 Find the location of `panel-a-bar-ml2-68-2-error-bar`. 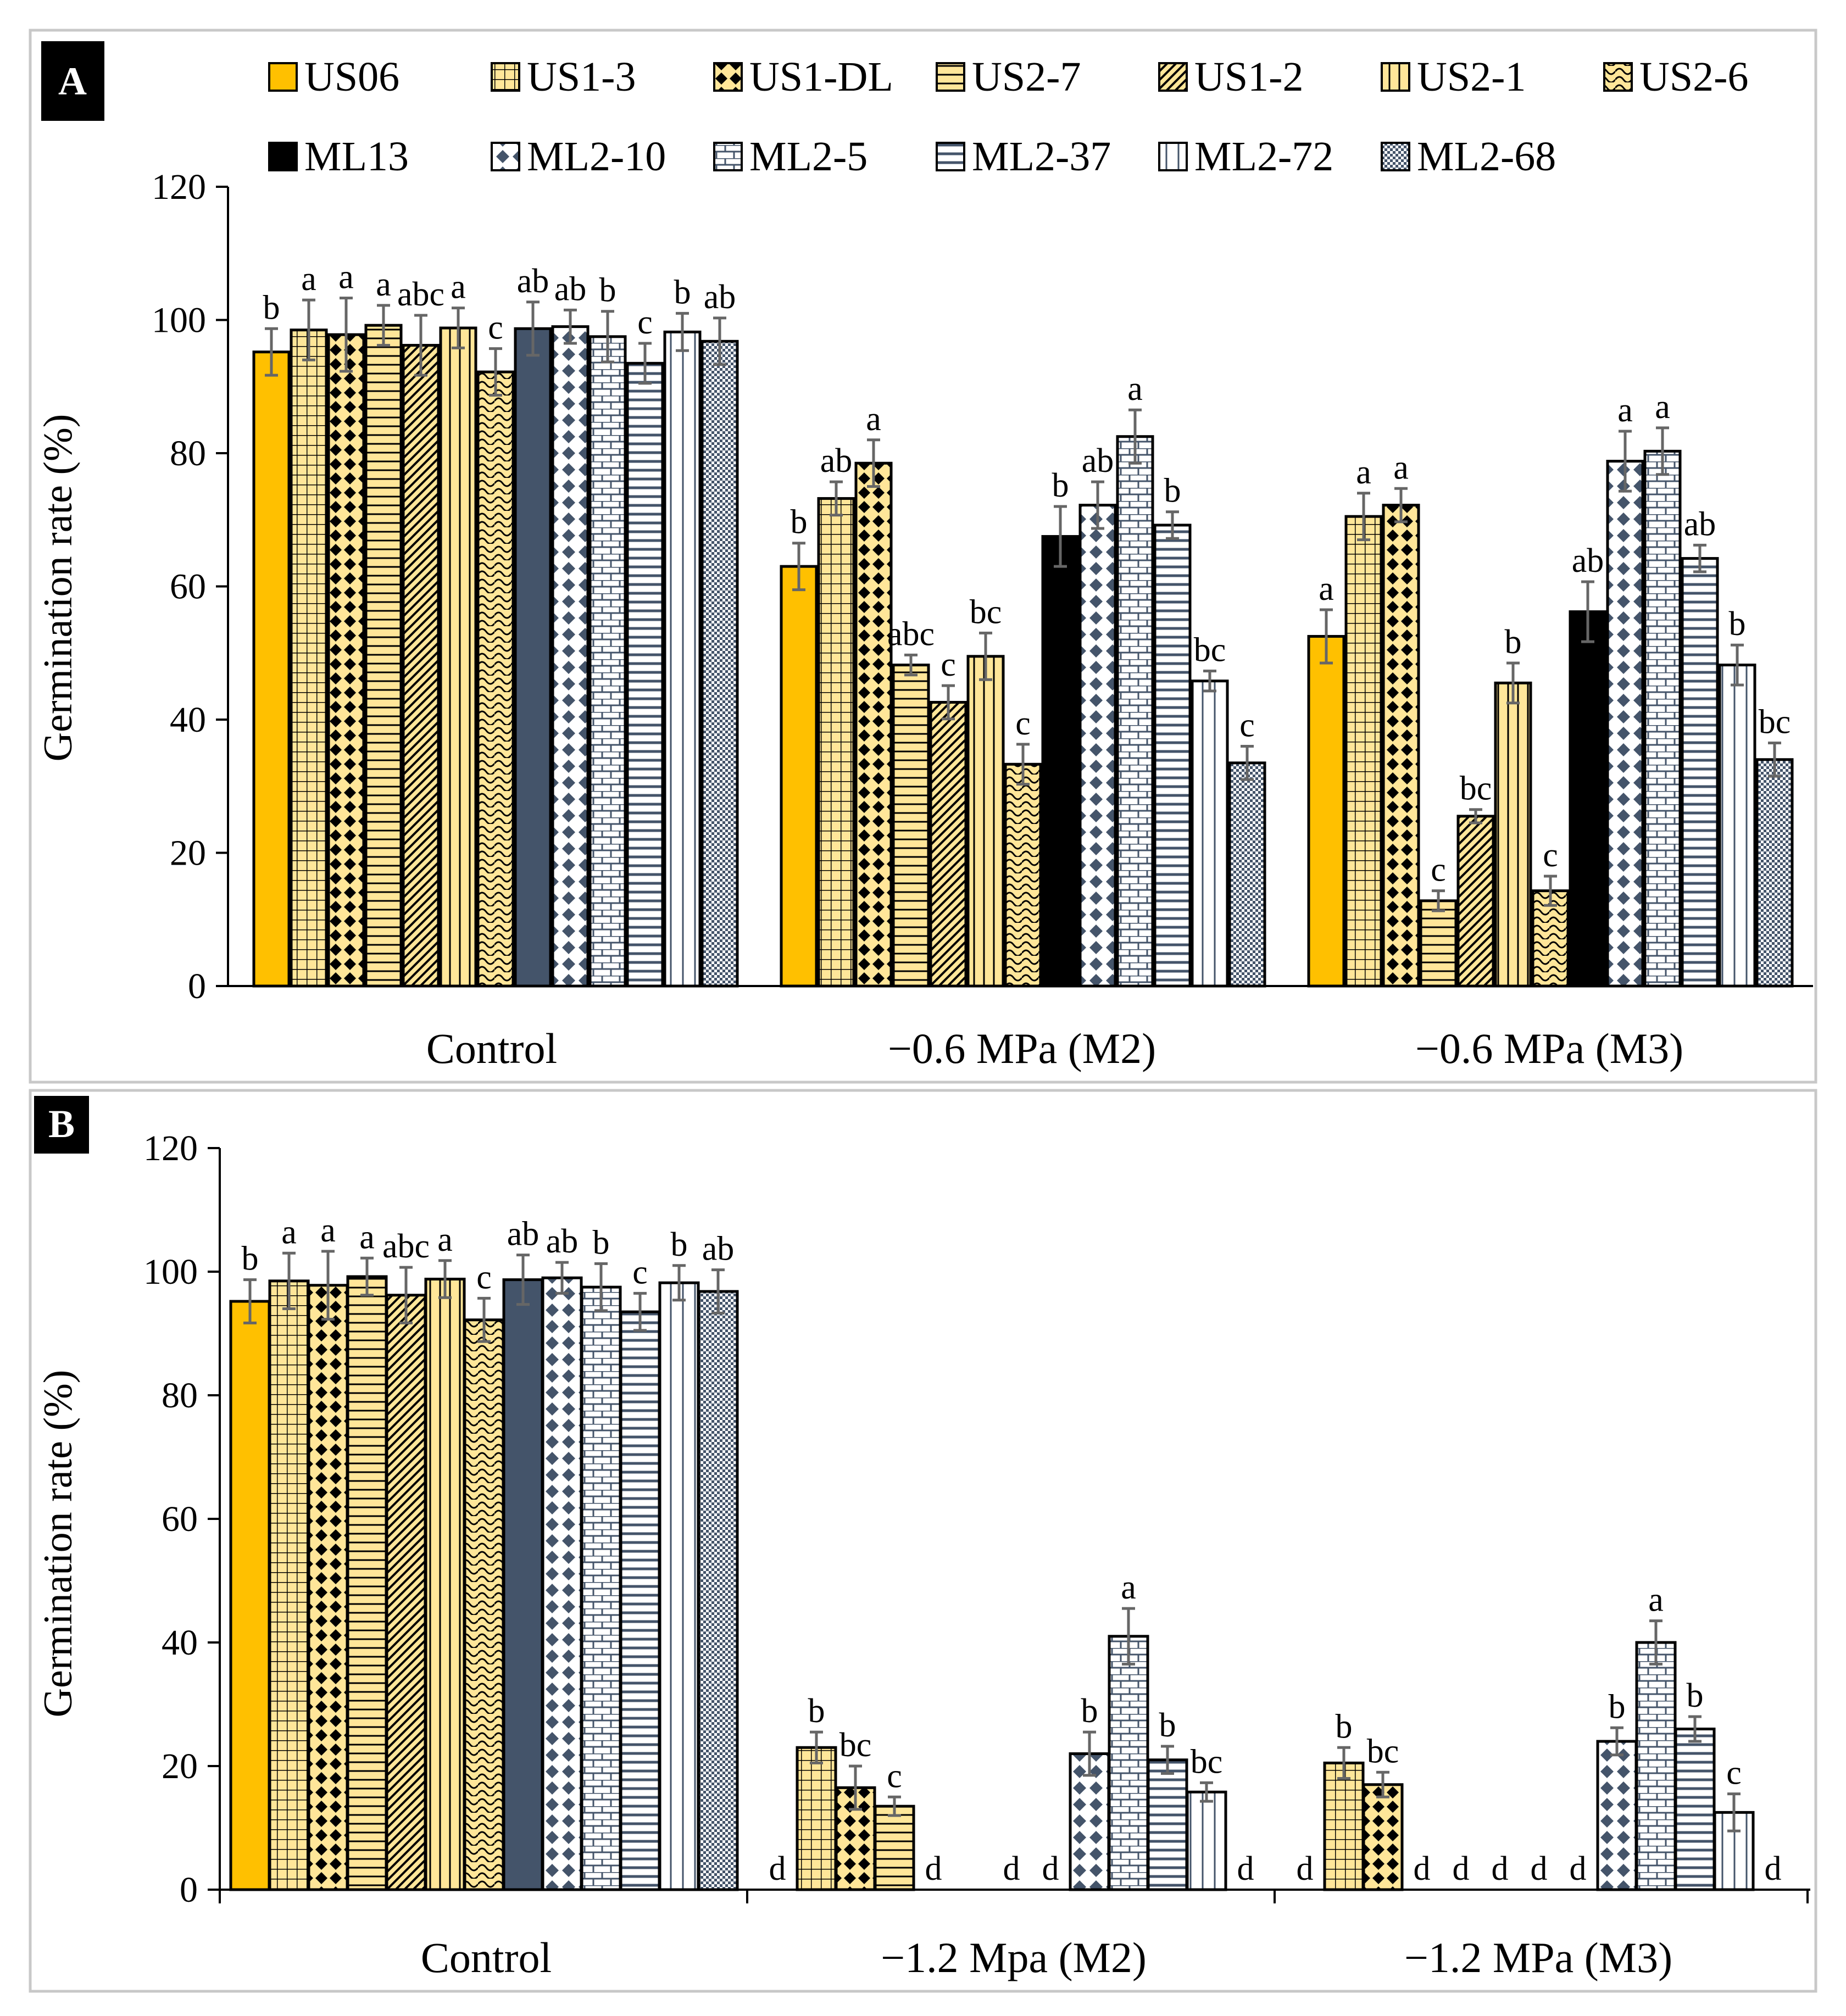

panel-a-bar-ml2-68-2-error-bar is located at coordinates (1775, 759).